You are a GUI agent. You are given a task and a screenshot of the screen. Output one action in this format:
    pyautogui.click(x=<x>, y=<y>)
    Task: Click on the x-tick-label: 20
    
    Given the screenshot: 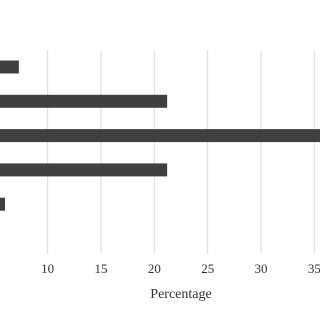 What is the action you would take?
    pyautogui.click(x=154, y=268)
    